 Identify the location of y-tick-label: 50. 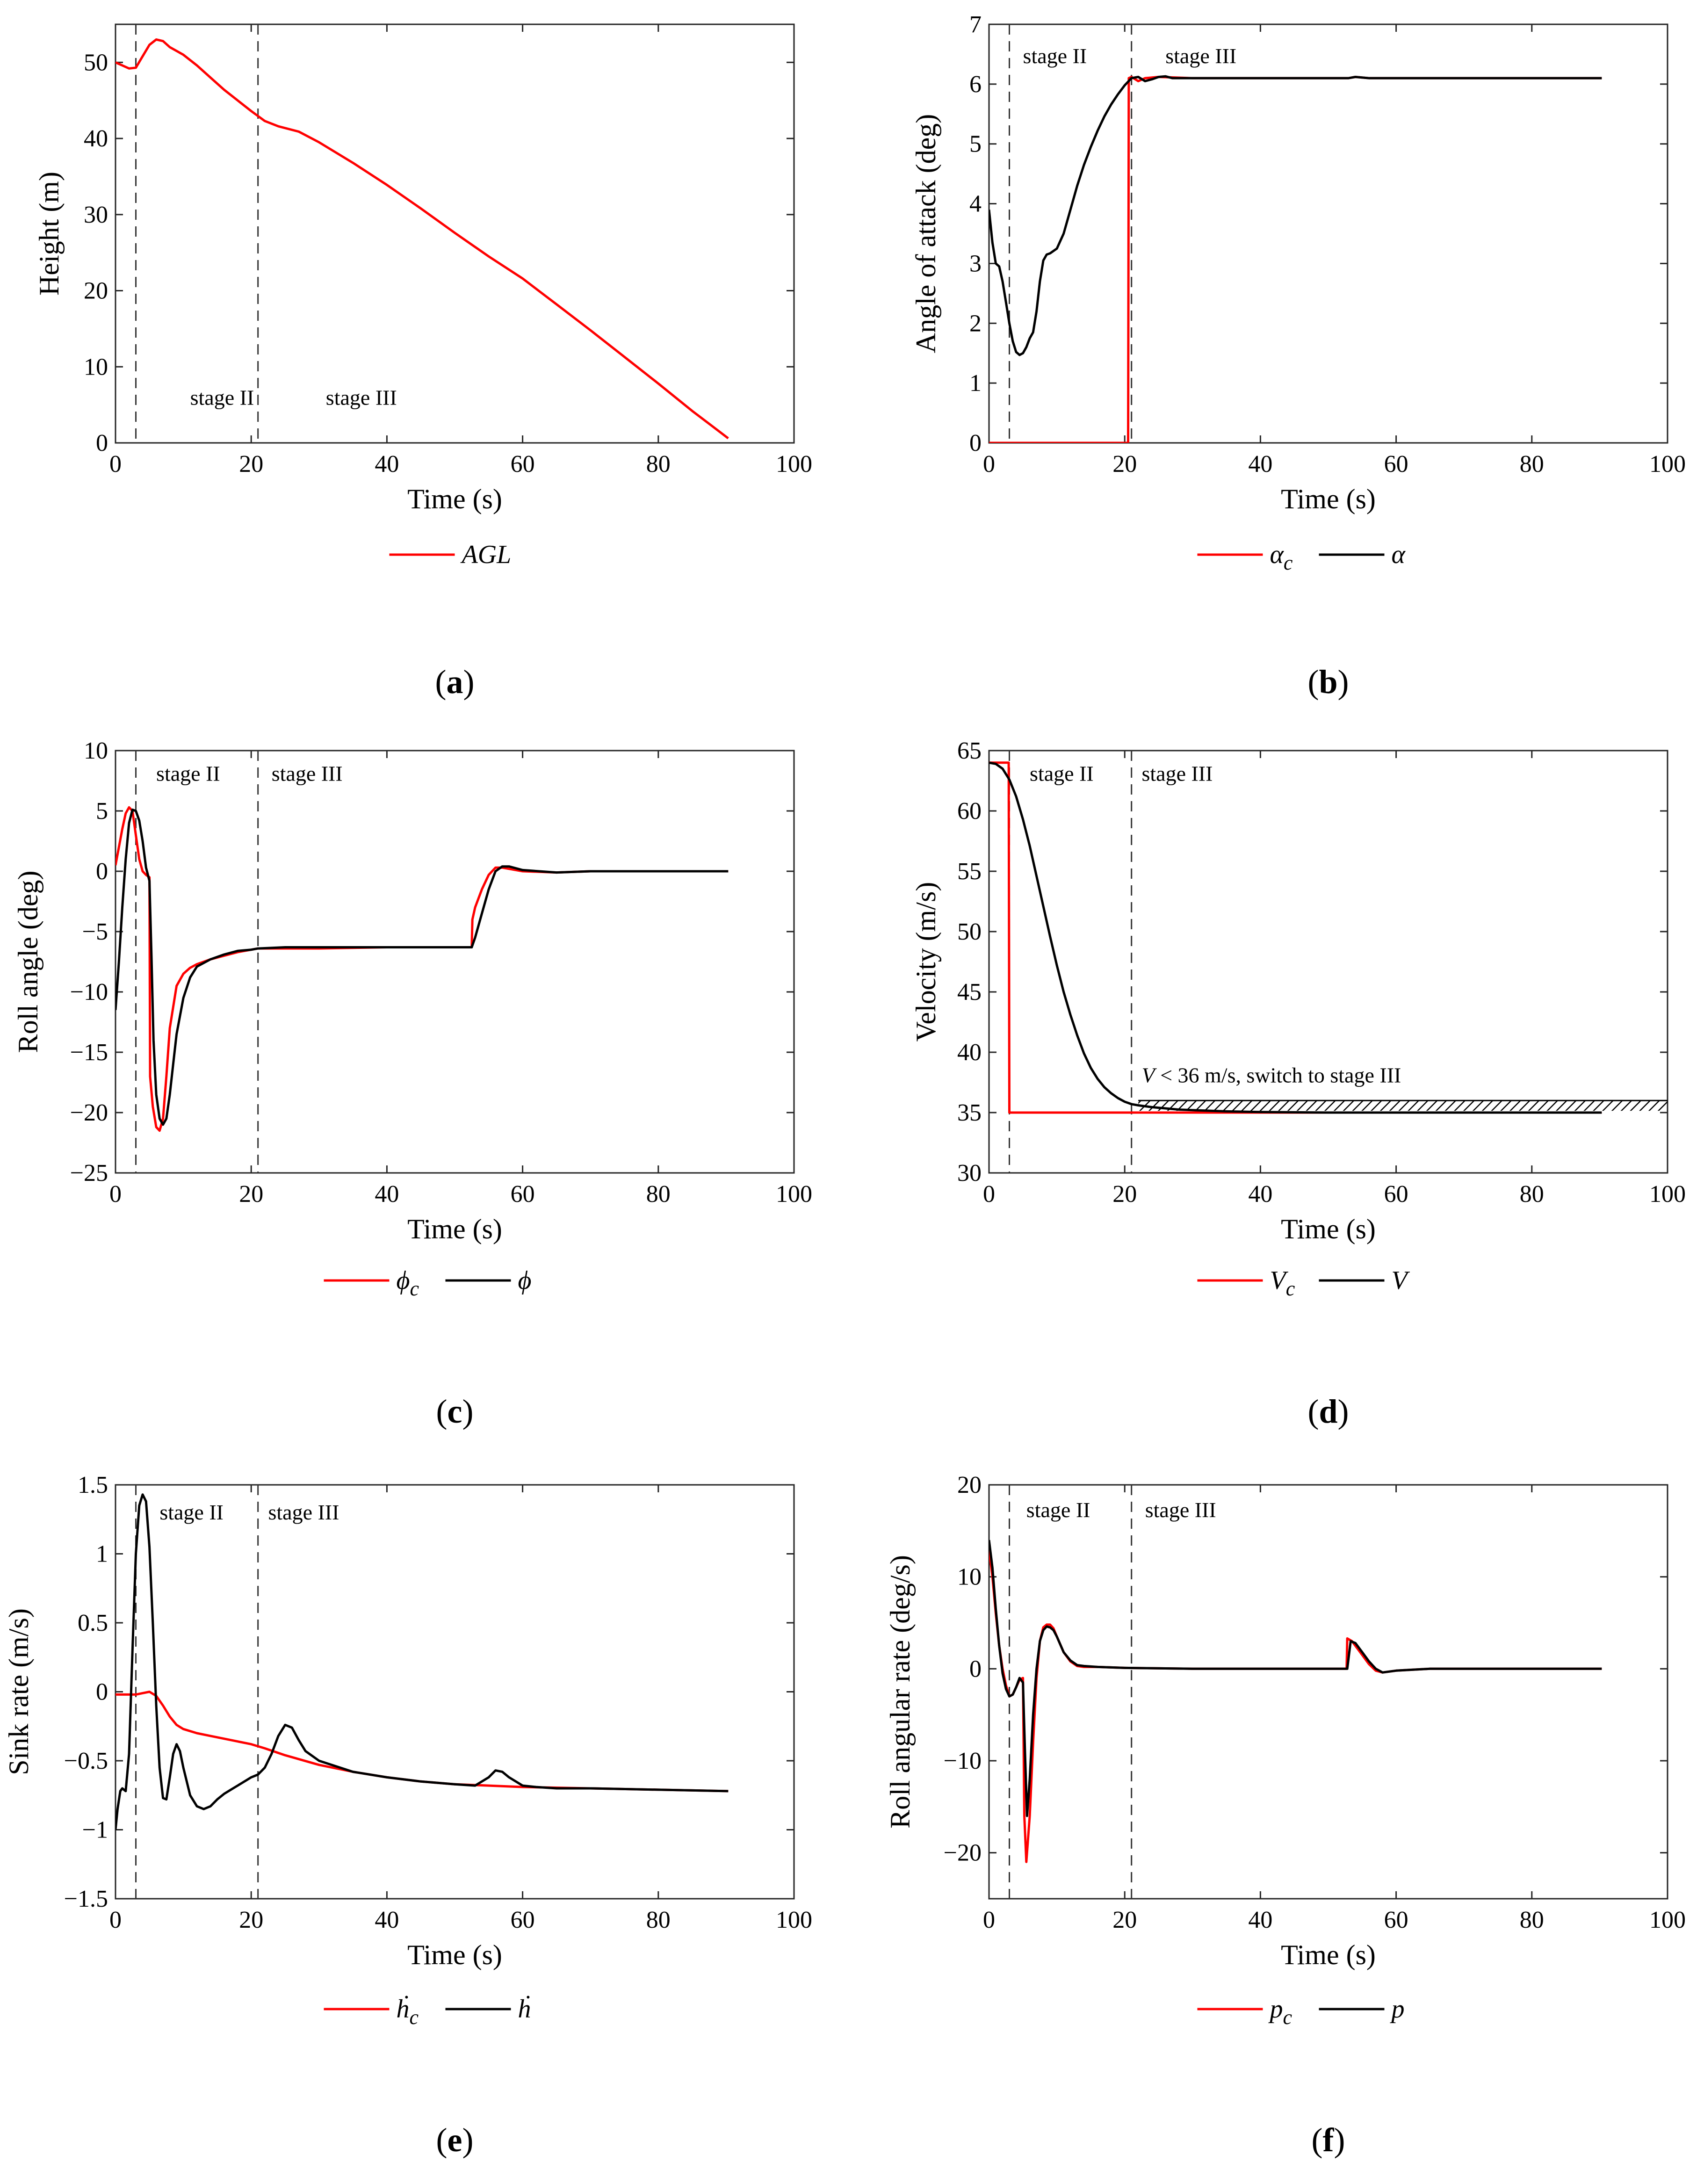
(969, 931).